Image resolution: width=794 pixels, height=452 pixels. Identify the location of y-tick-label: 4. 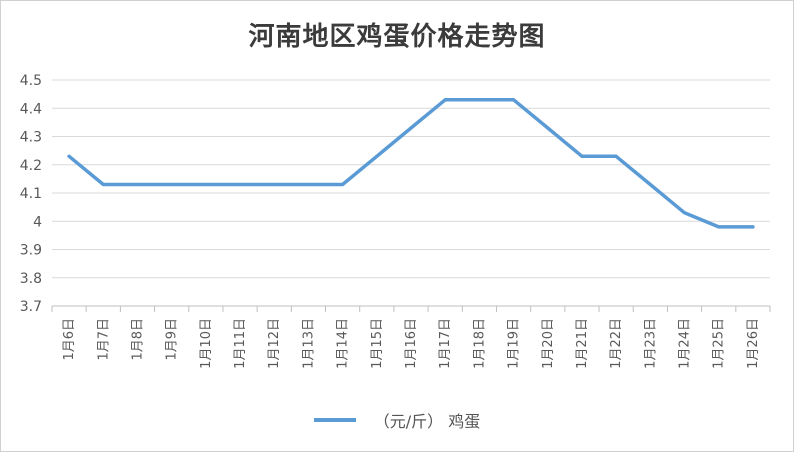
(37, 222).